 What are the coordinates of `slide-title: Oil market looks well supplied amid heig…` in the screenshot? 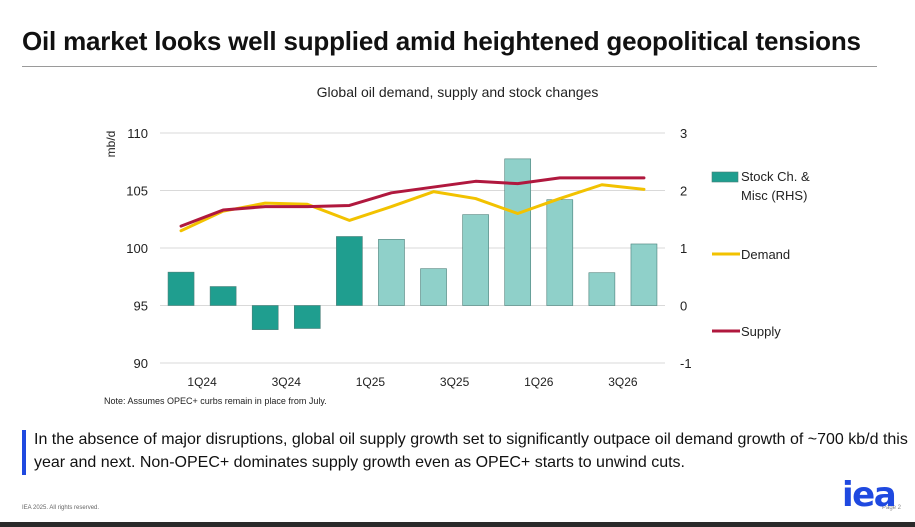 It's located at (441, 41).